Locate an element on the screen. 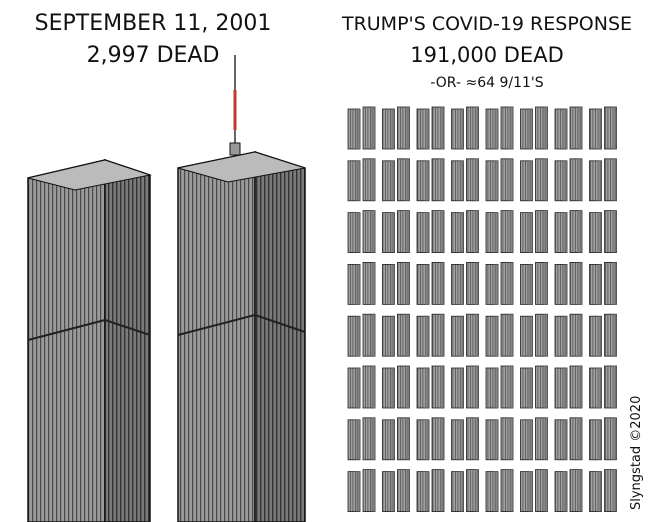 Image resolution: width=653 pixels, height=522 pixels. right-subtitle: 191,000 DEAD is located at coordinates (487, 55).